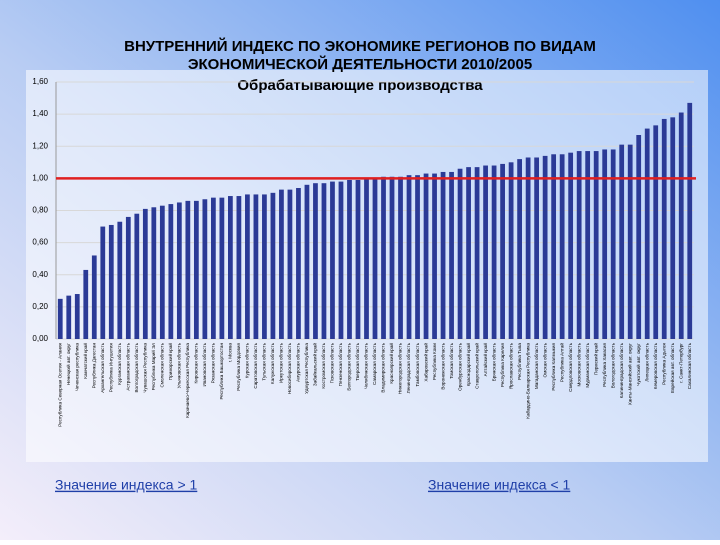 This screenshot has width=720, height=545. I want to click on y-tick-label: 0,60, so click(40, 242).